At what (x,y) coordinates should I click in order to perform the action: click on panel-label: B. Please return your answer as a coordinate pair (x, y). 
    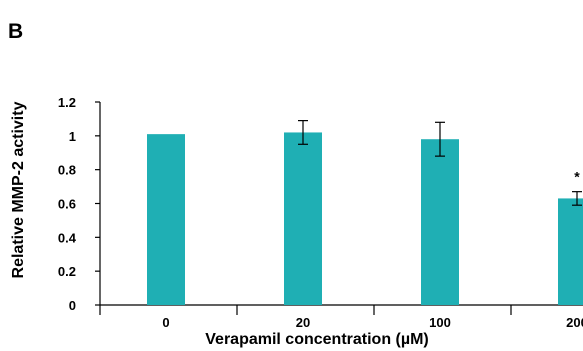
    Looking at the image, I should click on (15, 31).